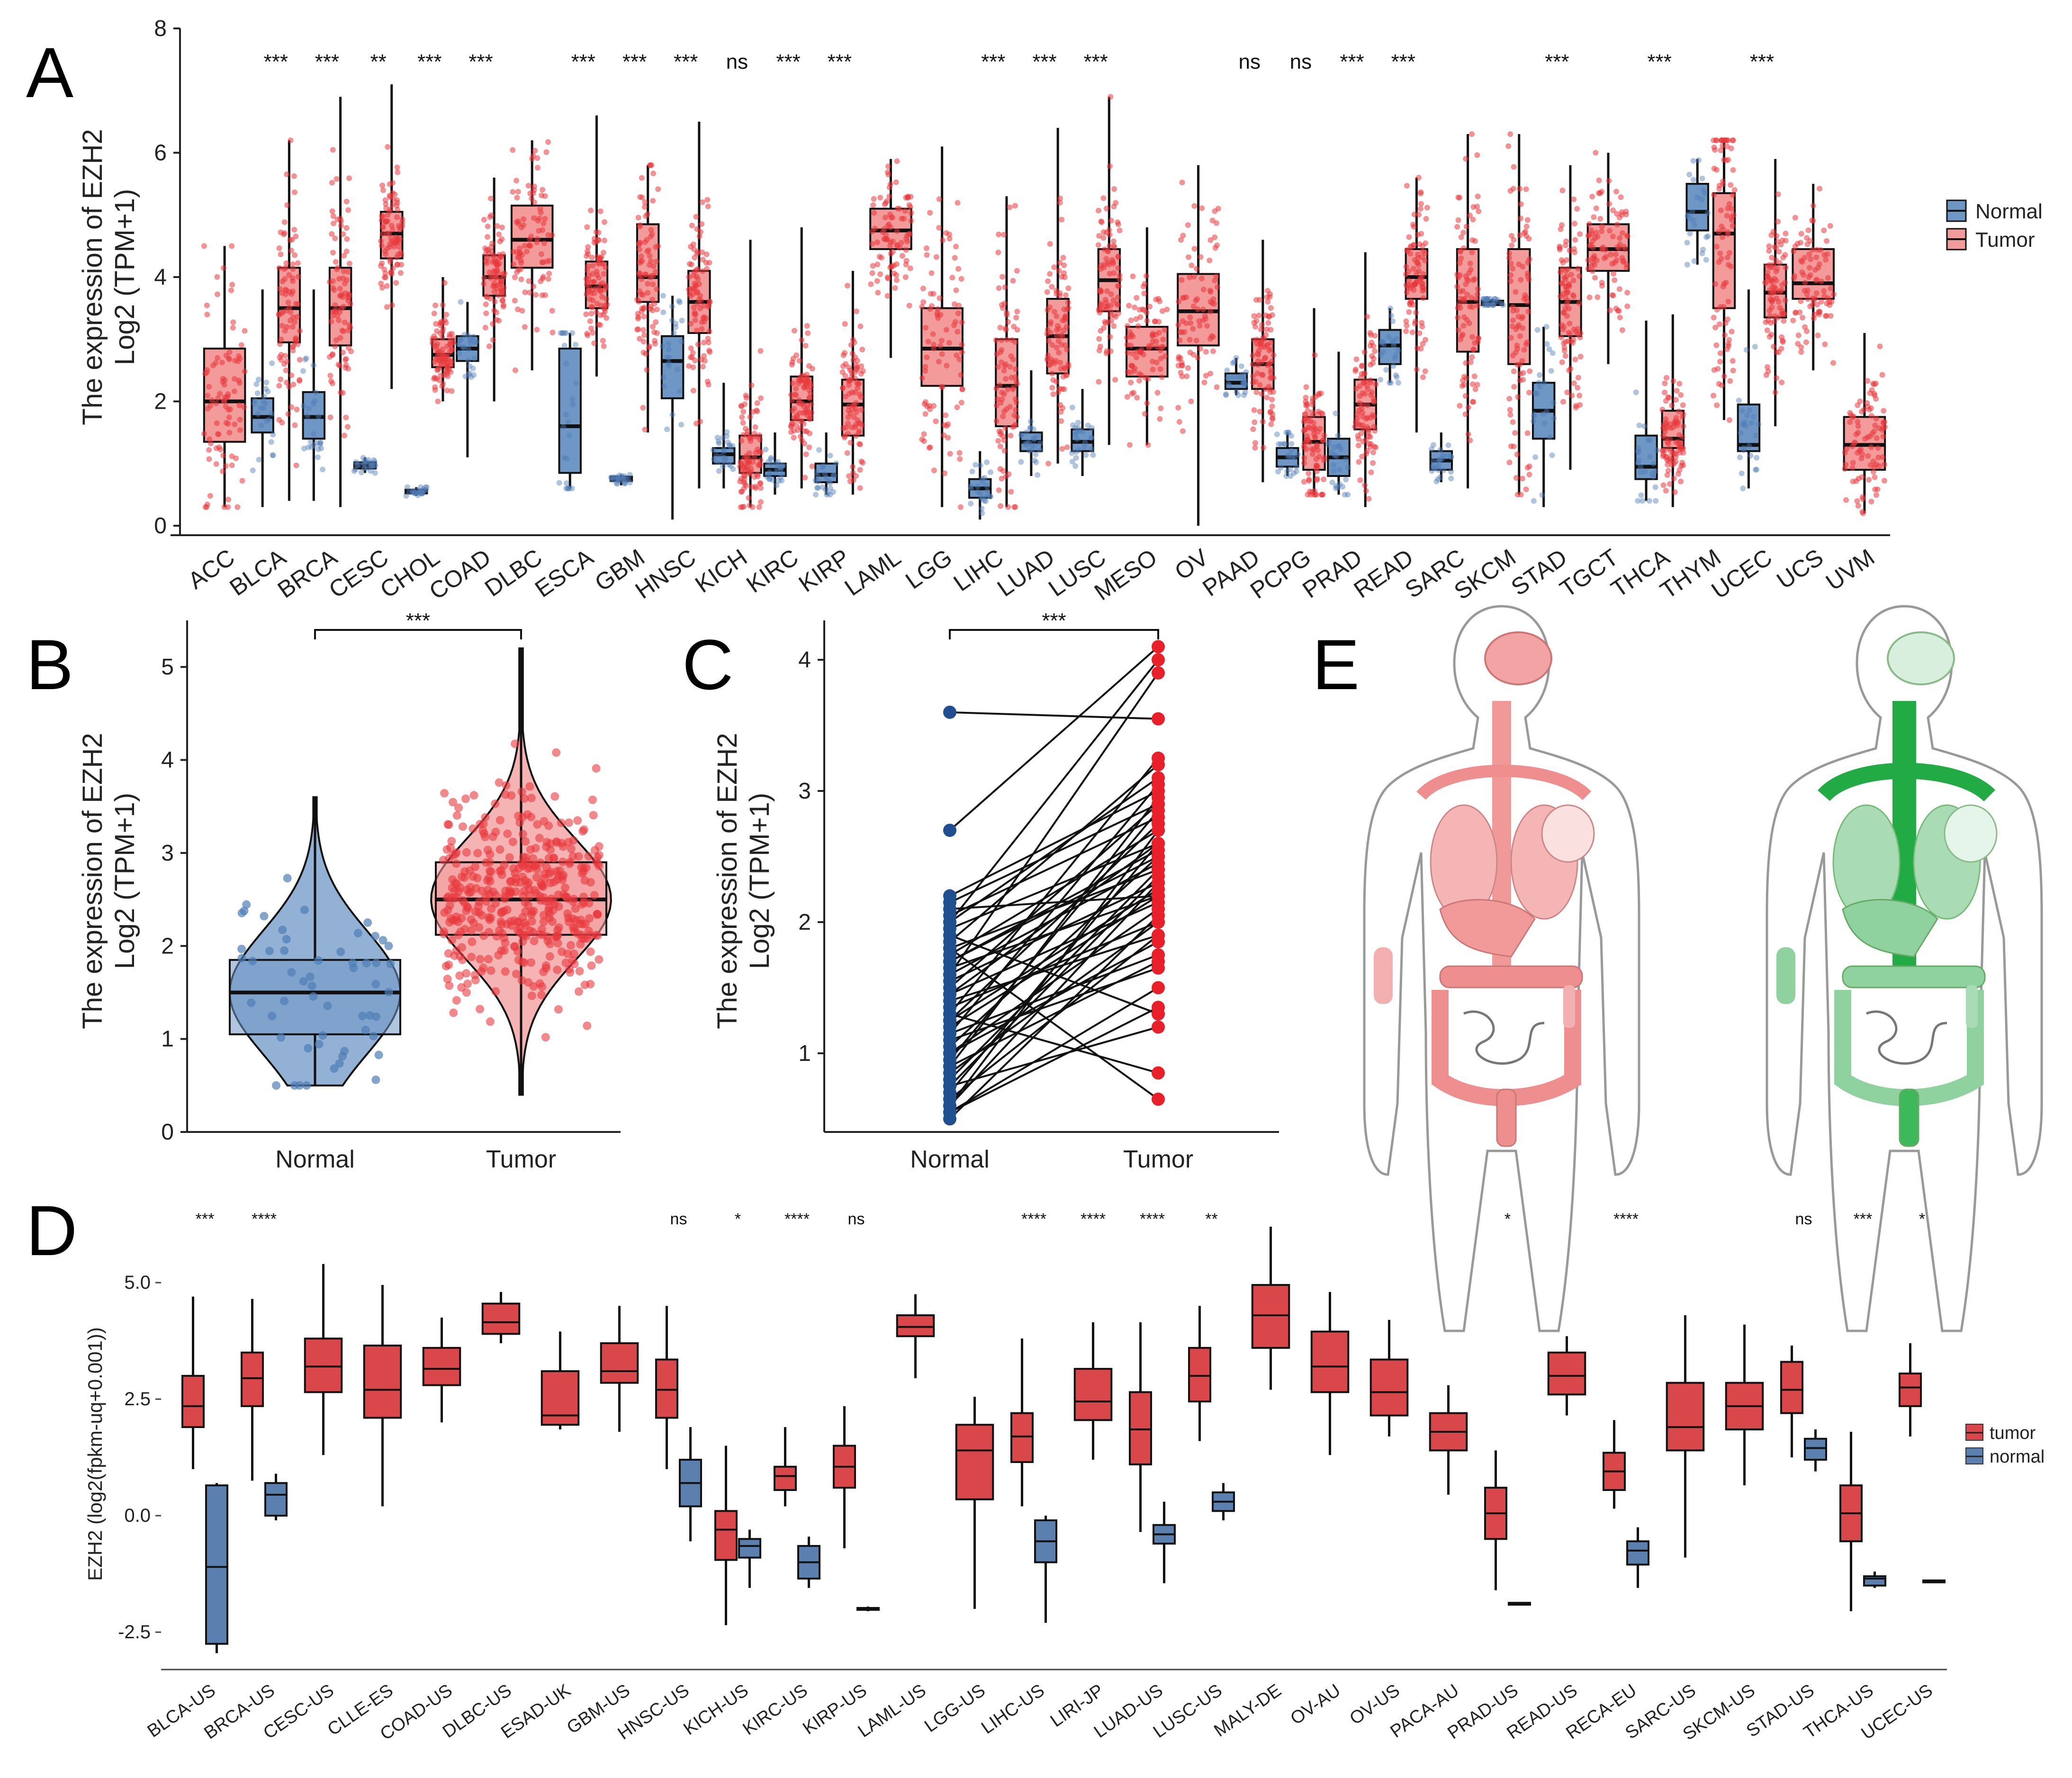 This screenshot has width=2072, height=1778. I want to click on panel-a-normal-CESC-point, so click(362, 472).